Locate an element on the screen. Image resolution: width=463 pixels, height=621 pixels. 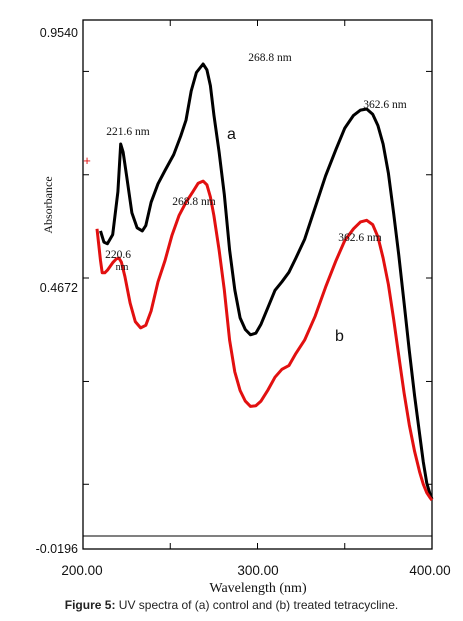
annotation-b-220-unit: nm is located at coordinates (122, 267).